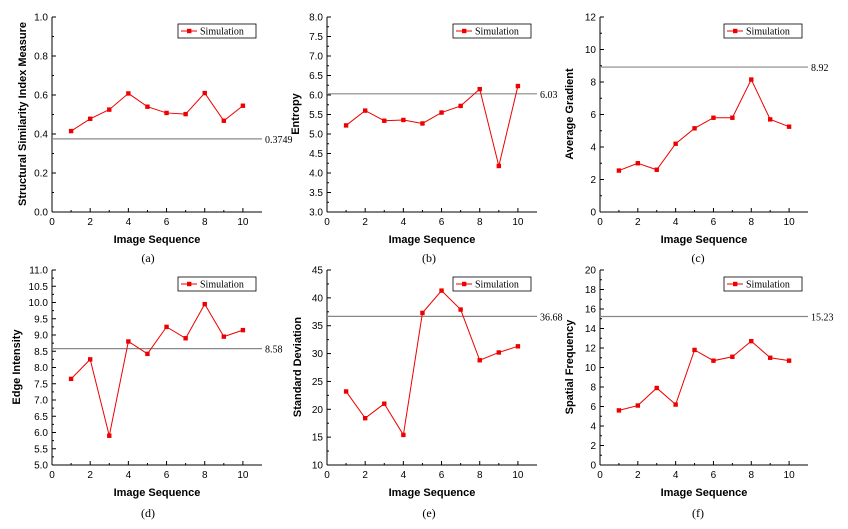 The height and width of the screenshot is (529, 848). What do you see at coordinates (147, 258) in the screenshot?
I see `panel-caption: (a)` at bounding box center [147, 258].